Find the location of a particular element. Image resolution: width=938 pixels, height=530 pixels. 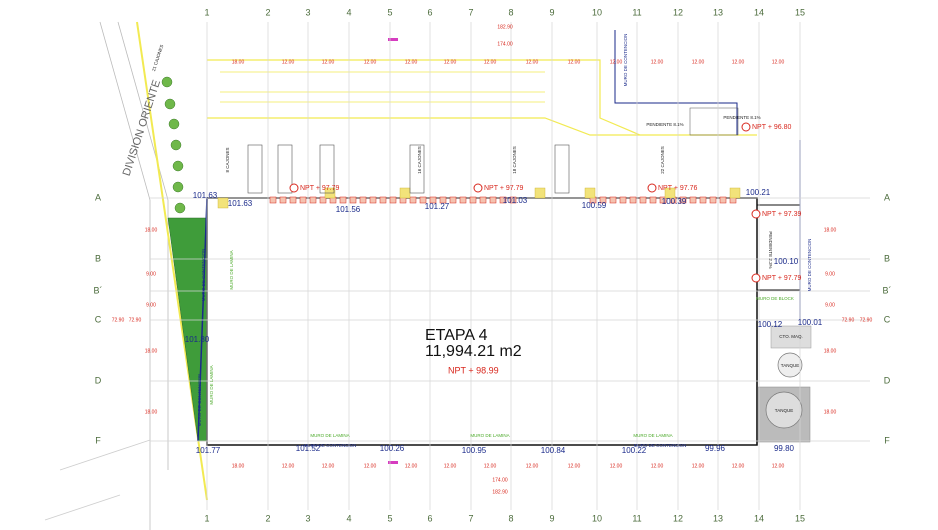

elevation: 100.95 is located at coordinates (474, 450).